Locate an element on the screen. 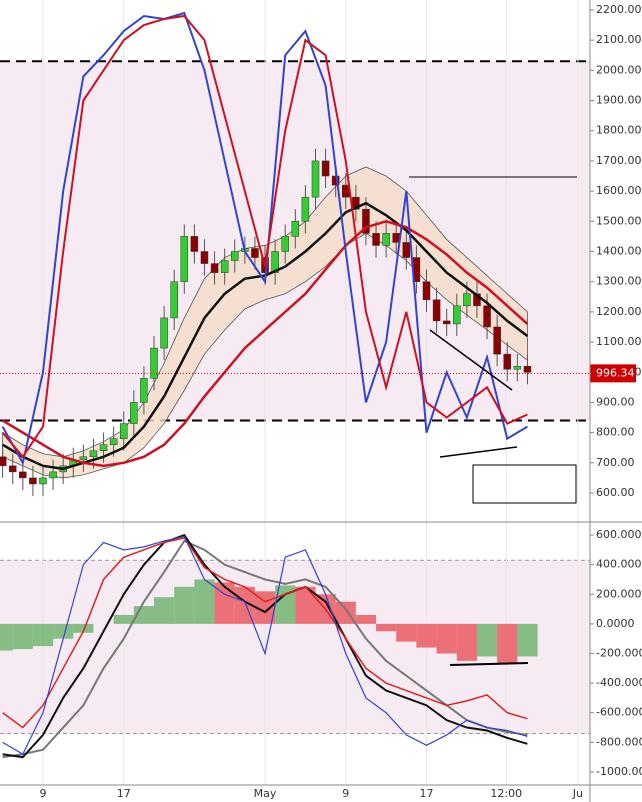  y-tick-label: 800.00 is located at coordinates (615, 432).